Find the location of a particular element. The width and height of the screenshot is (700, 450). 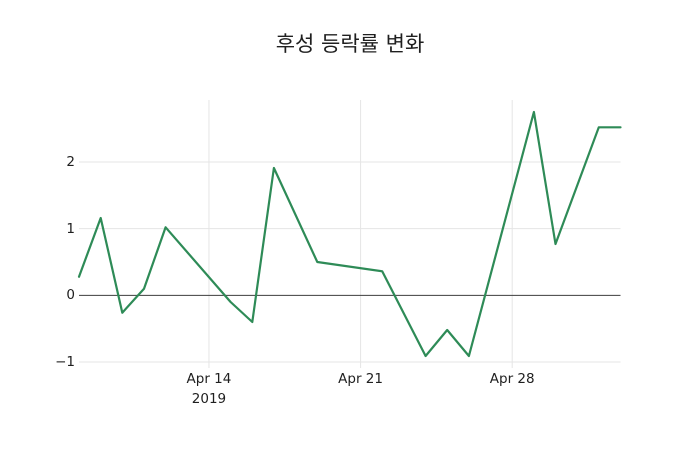

y-tick-label: 2 is located at coordinates (70, 162).